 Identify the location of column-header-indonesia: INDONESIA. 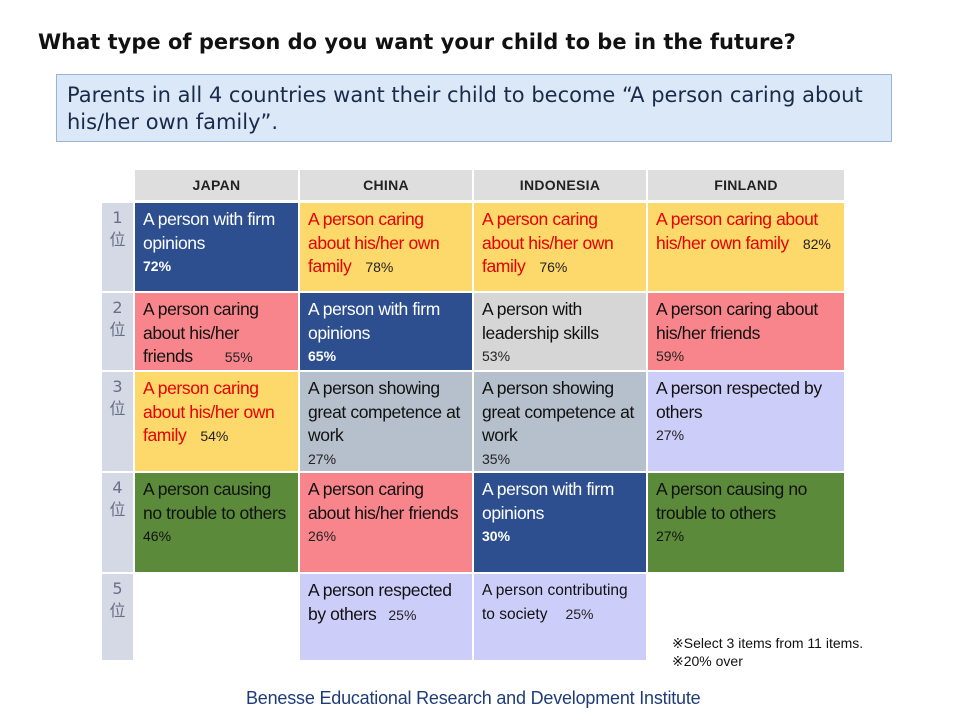
(560, 185).